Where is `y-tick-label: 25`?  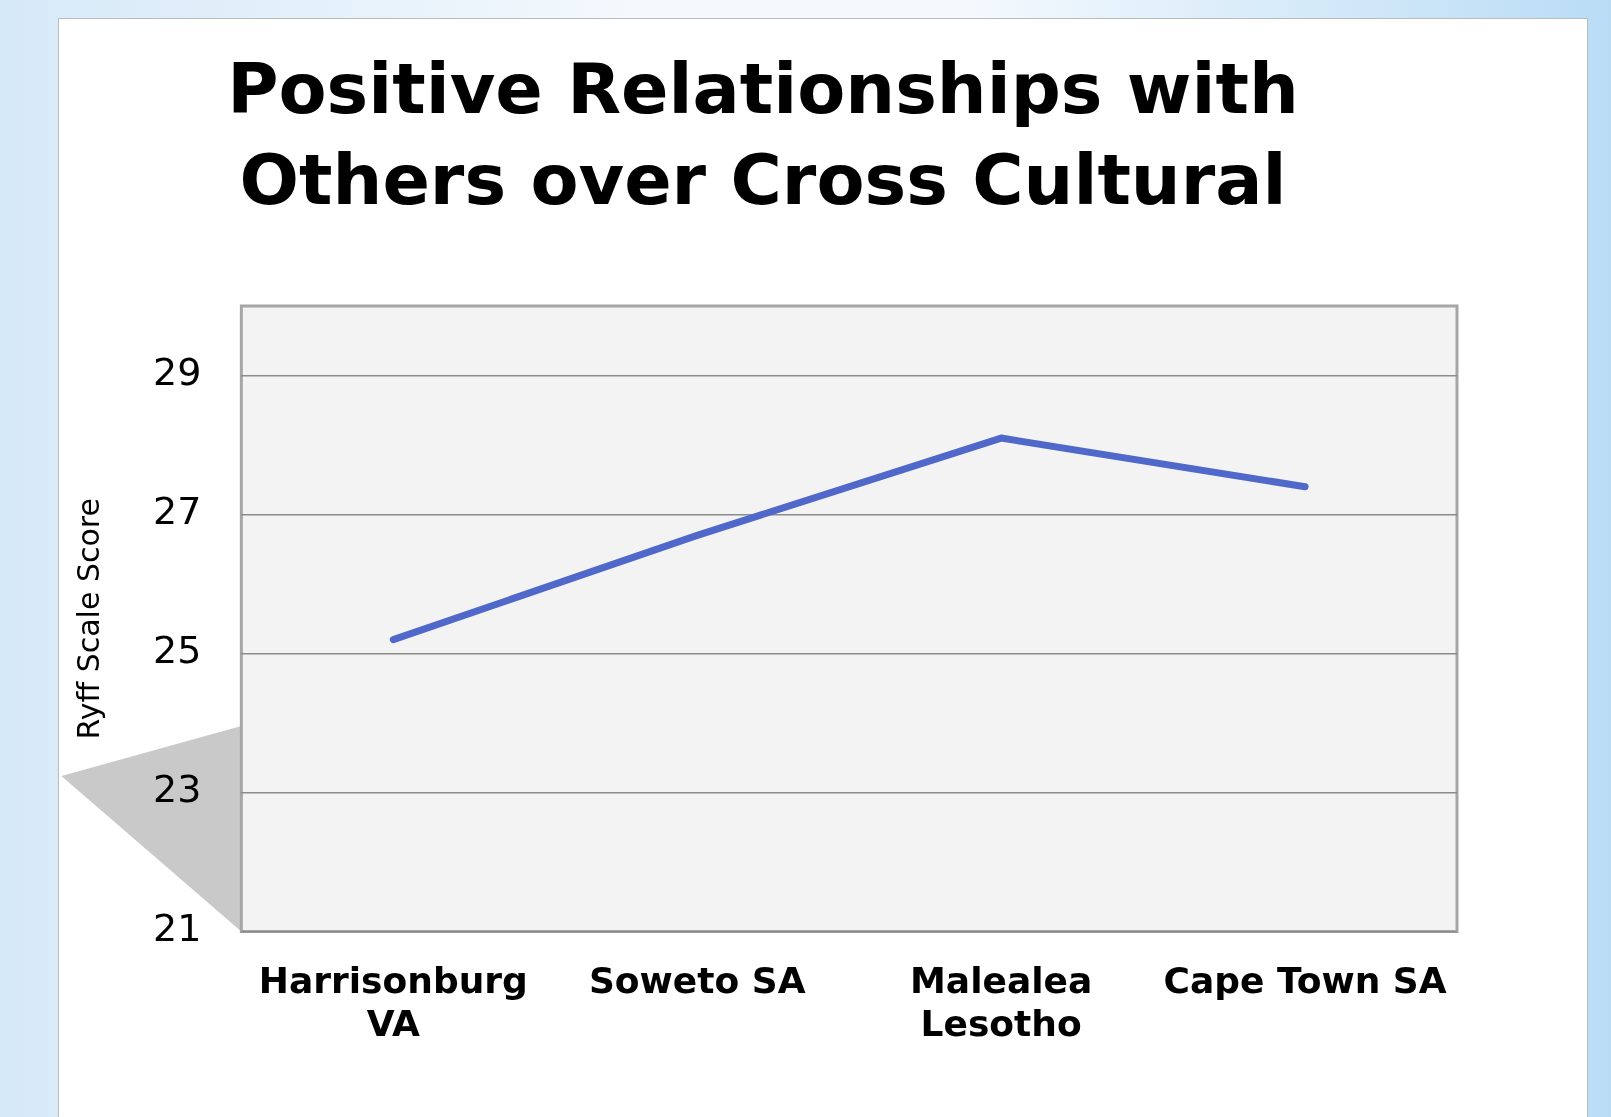
y-tick-label: 25 is located at coordinates (177, 650).